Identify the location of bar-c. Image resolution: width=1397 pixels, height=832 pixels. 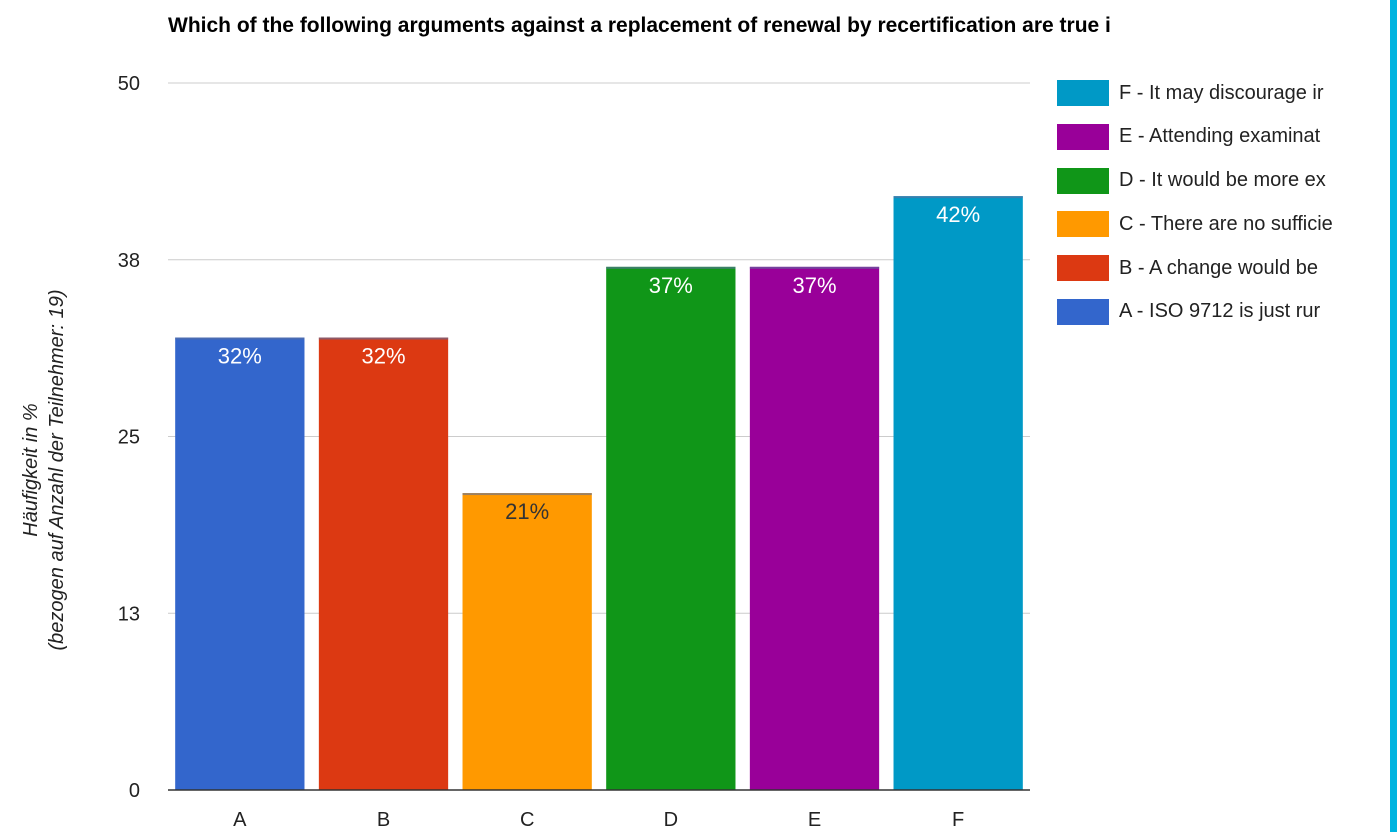
(527, 641).